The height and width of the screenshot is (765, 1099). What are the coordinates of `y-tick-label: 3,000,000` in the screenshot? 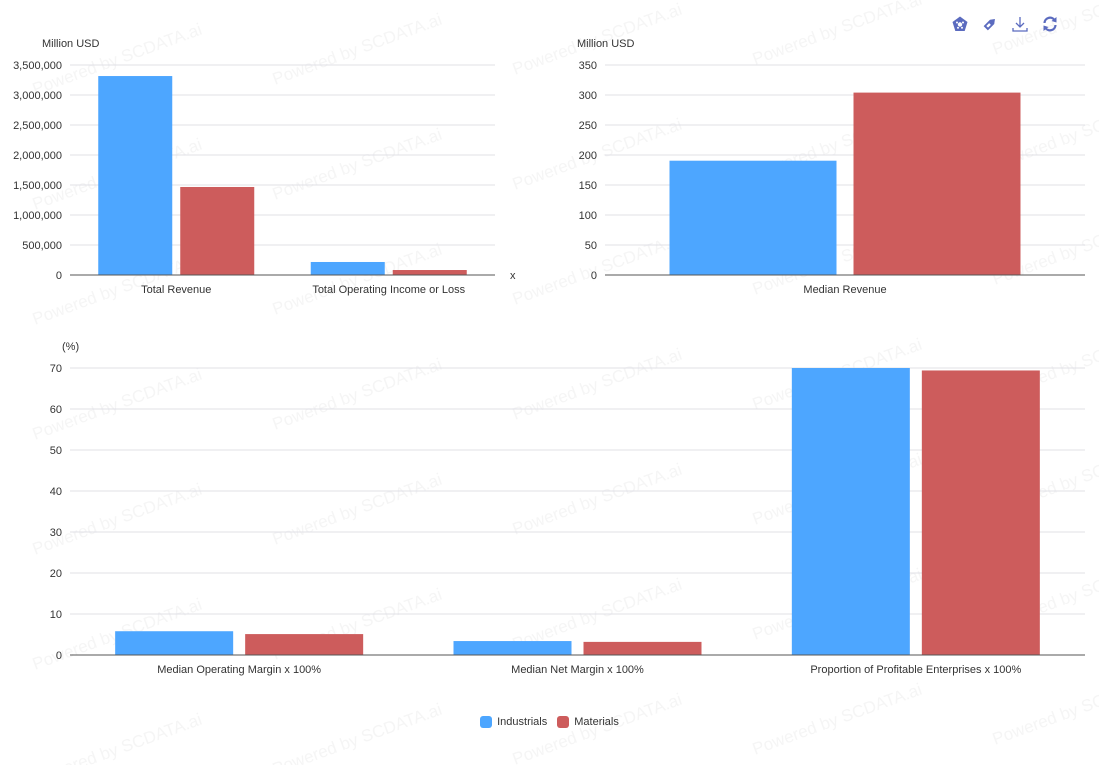 It's located at (37, 96).